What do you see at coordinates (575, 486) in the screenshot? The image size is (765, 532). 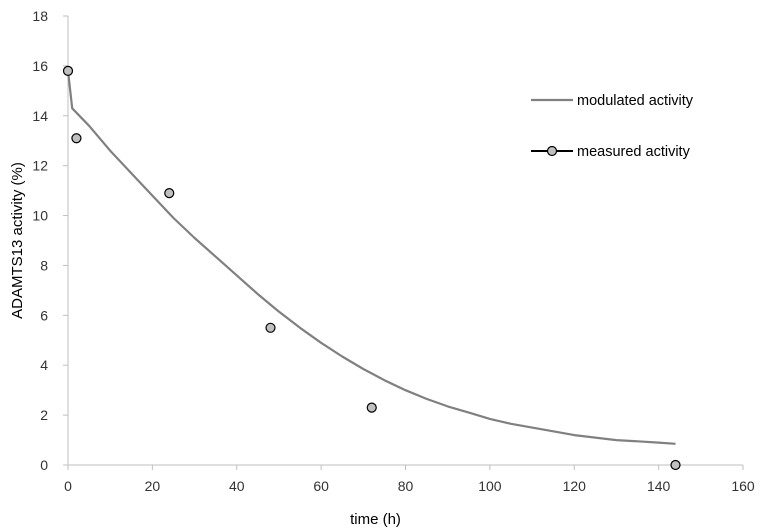 I see `x-tick-label: 120` at bounding box center [575, 486].